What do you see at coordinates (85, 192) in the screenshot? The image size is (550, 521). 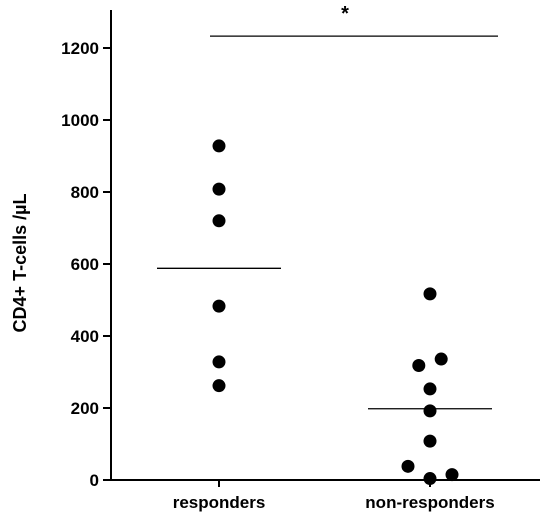 I see `y-tick-label: 800` at bounding box center [85, 192].